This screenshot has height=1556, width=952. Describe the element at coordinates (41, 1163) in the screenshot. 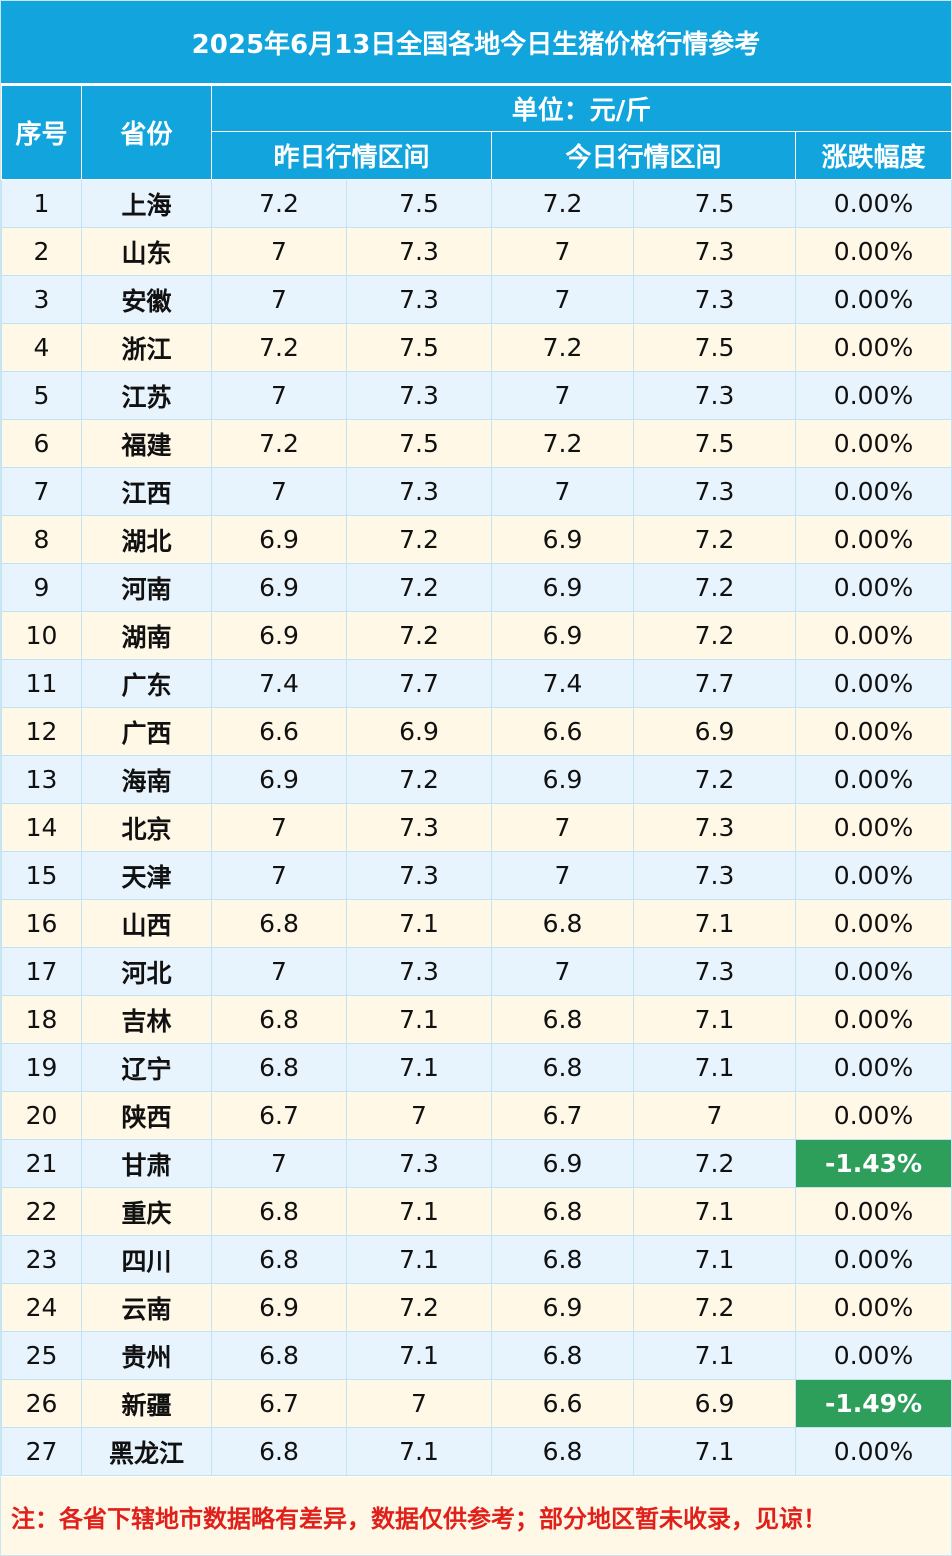

I see `row-index: 21` at that location.